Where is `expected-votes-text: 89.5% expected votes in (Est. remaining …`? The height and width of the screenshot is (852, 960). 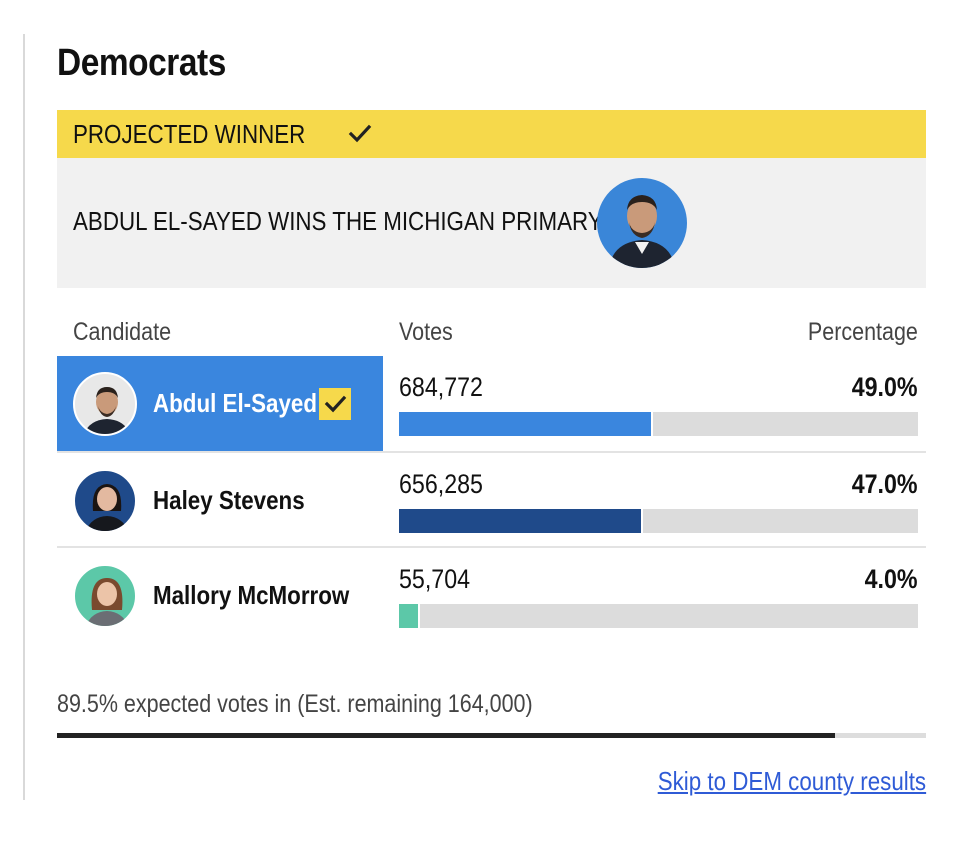 expected-votes-text: 89.5% expected votes in (Est. remaining … is located at coordinates (295, 704).